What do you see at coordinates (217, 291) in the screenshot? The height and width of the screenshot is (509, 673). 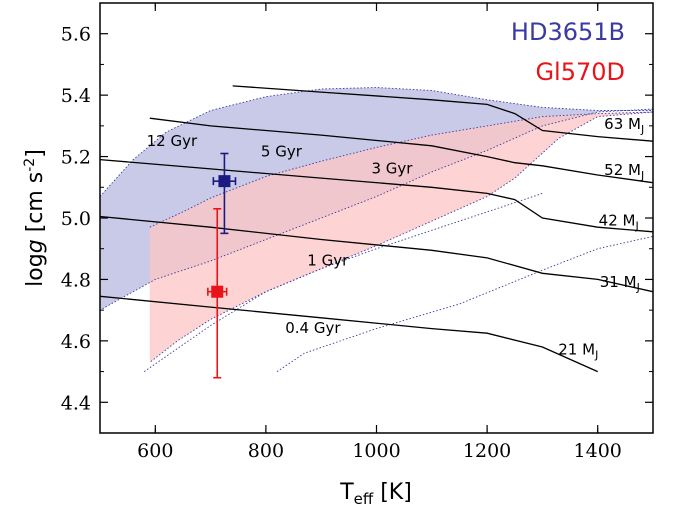 I see `data-point-Gl570D` at bounding box center [217, 291].